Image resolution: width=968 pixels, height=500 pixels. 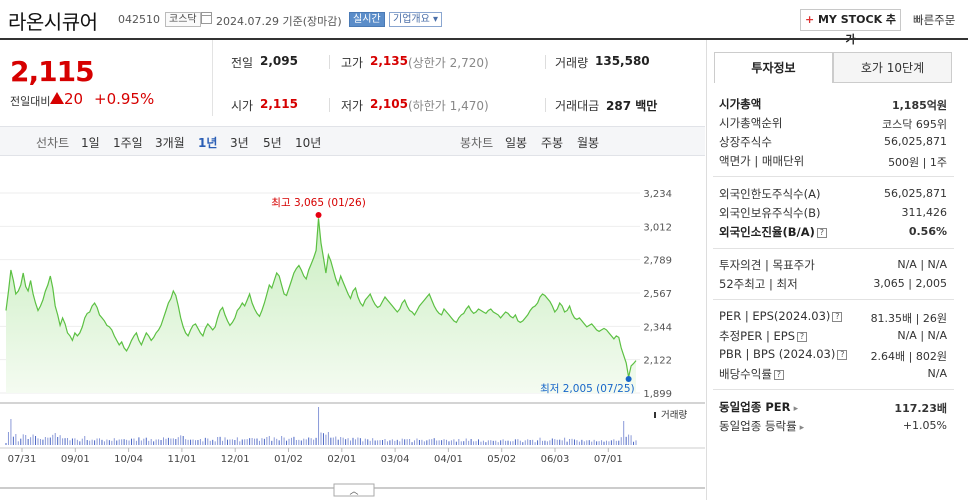 I want to click on foreign-limit-label: 외국인한도주식수(A), so click(x=770, y=194).